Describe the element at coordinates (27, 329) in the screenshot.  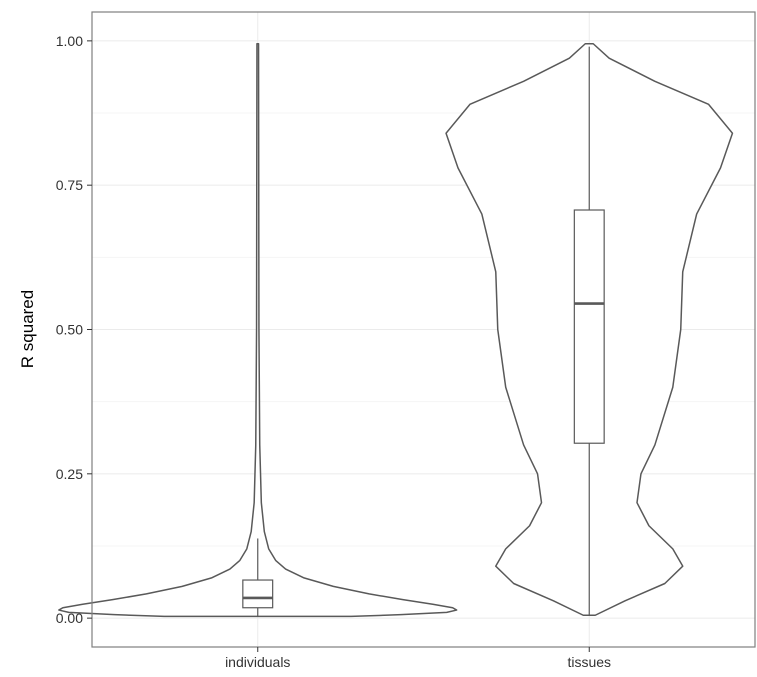
I see `y-axis-title: R squared` at that location.